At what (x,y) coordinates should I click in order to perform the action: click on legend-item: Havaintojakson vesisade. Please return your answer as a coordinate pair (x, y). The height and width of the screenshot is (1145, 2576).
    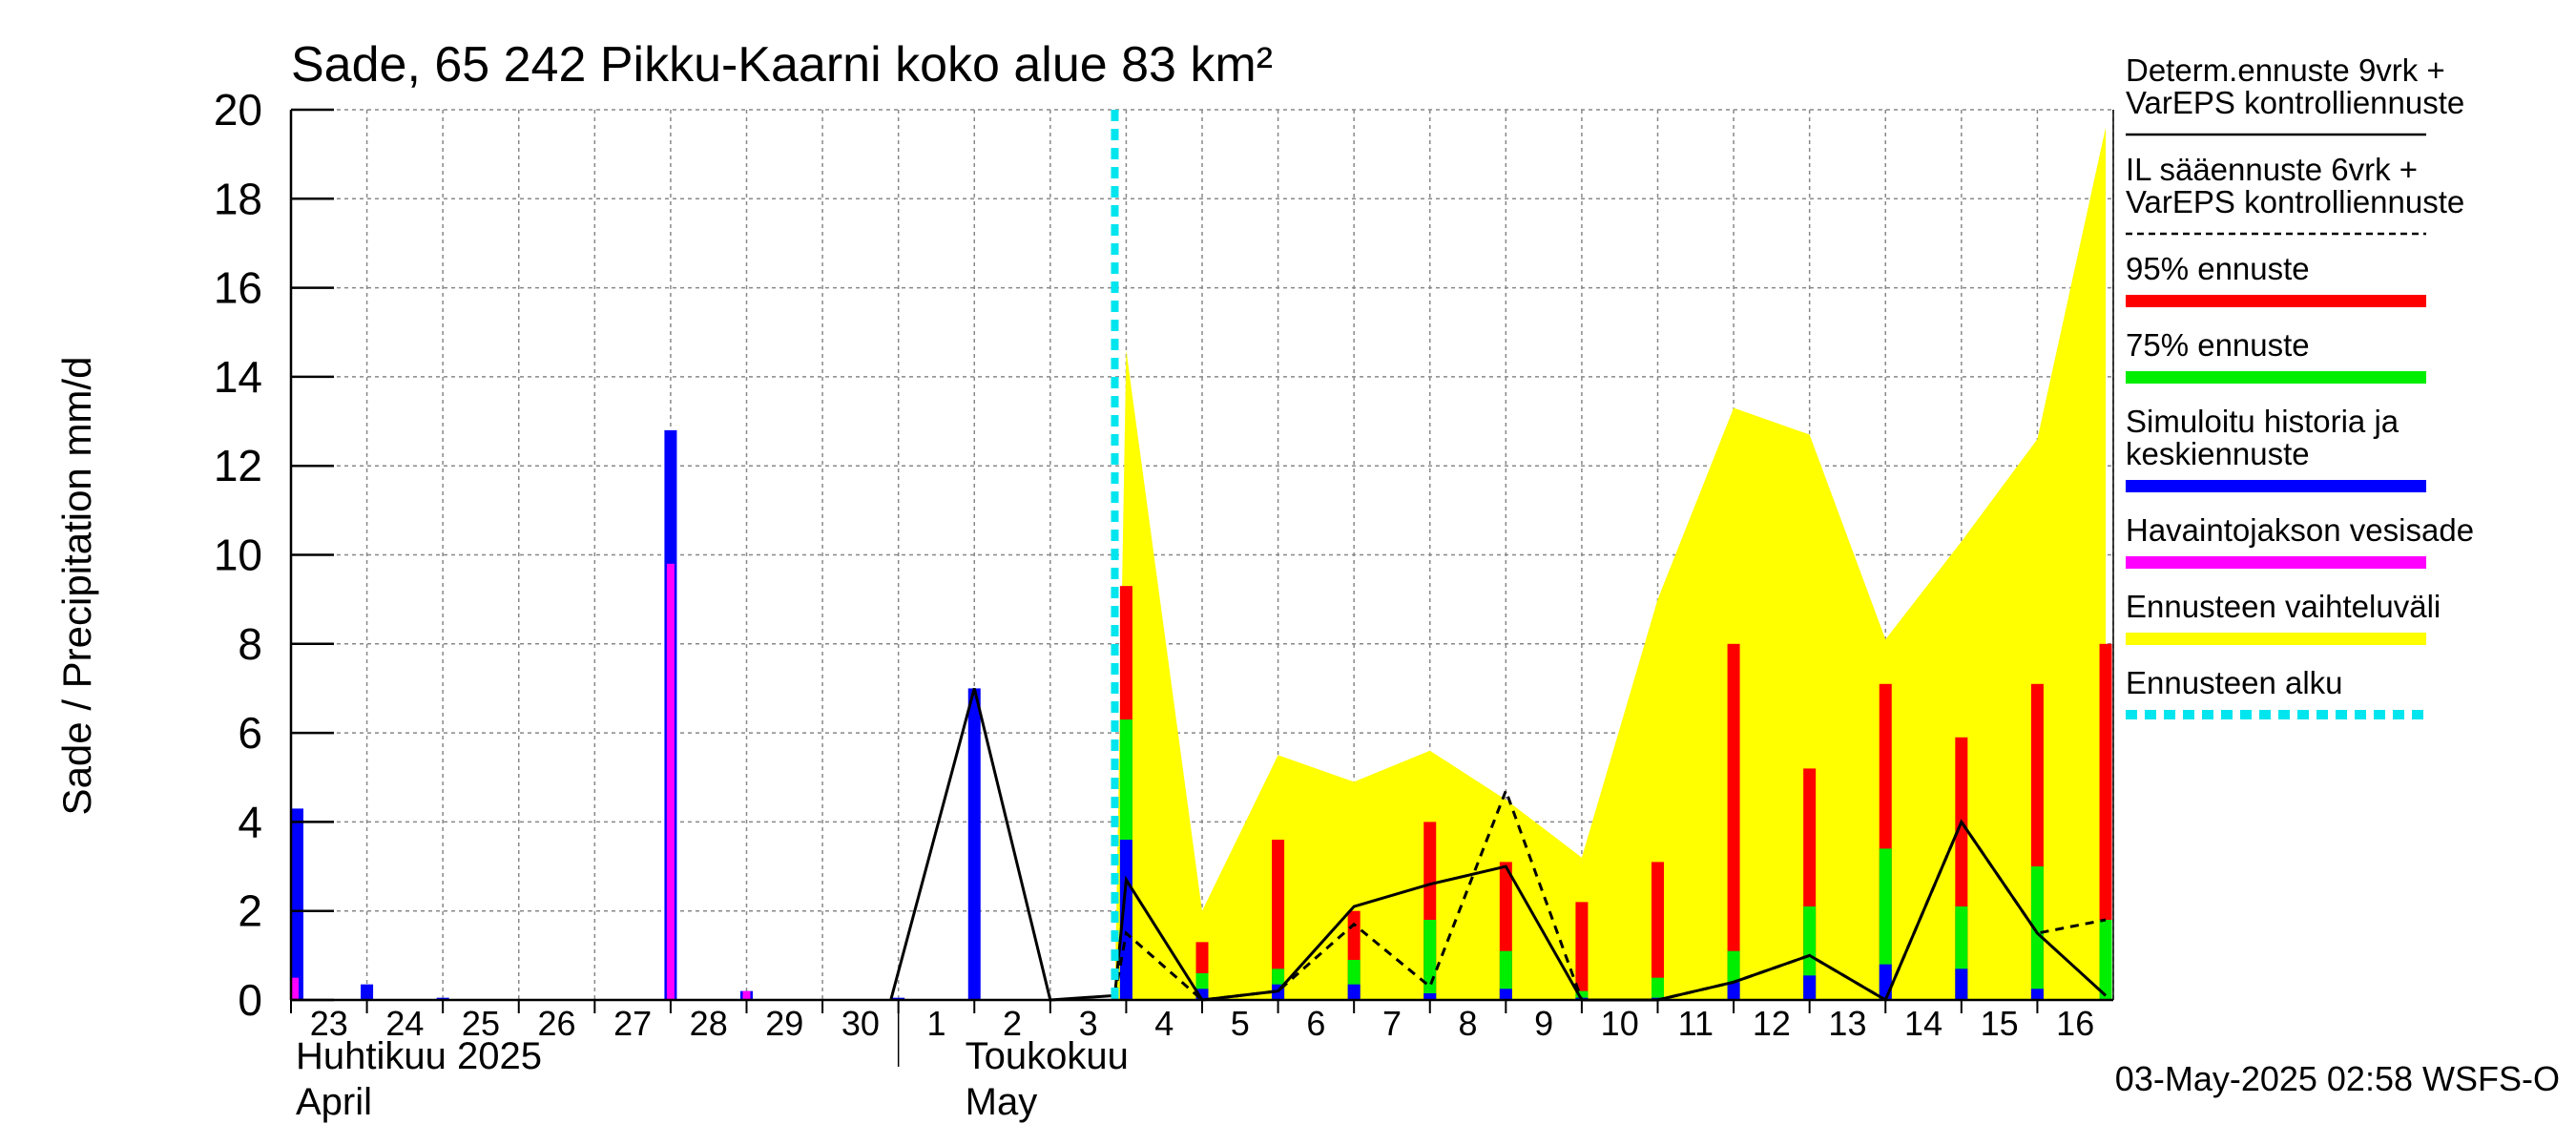
    Looking at the image, I should click on (2300, 540).